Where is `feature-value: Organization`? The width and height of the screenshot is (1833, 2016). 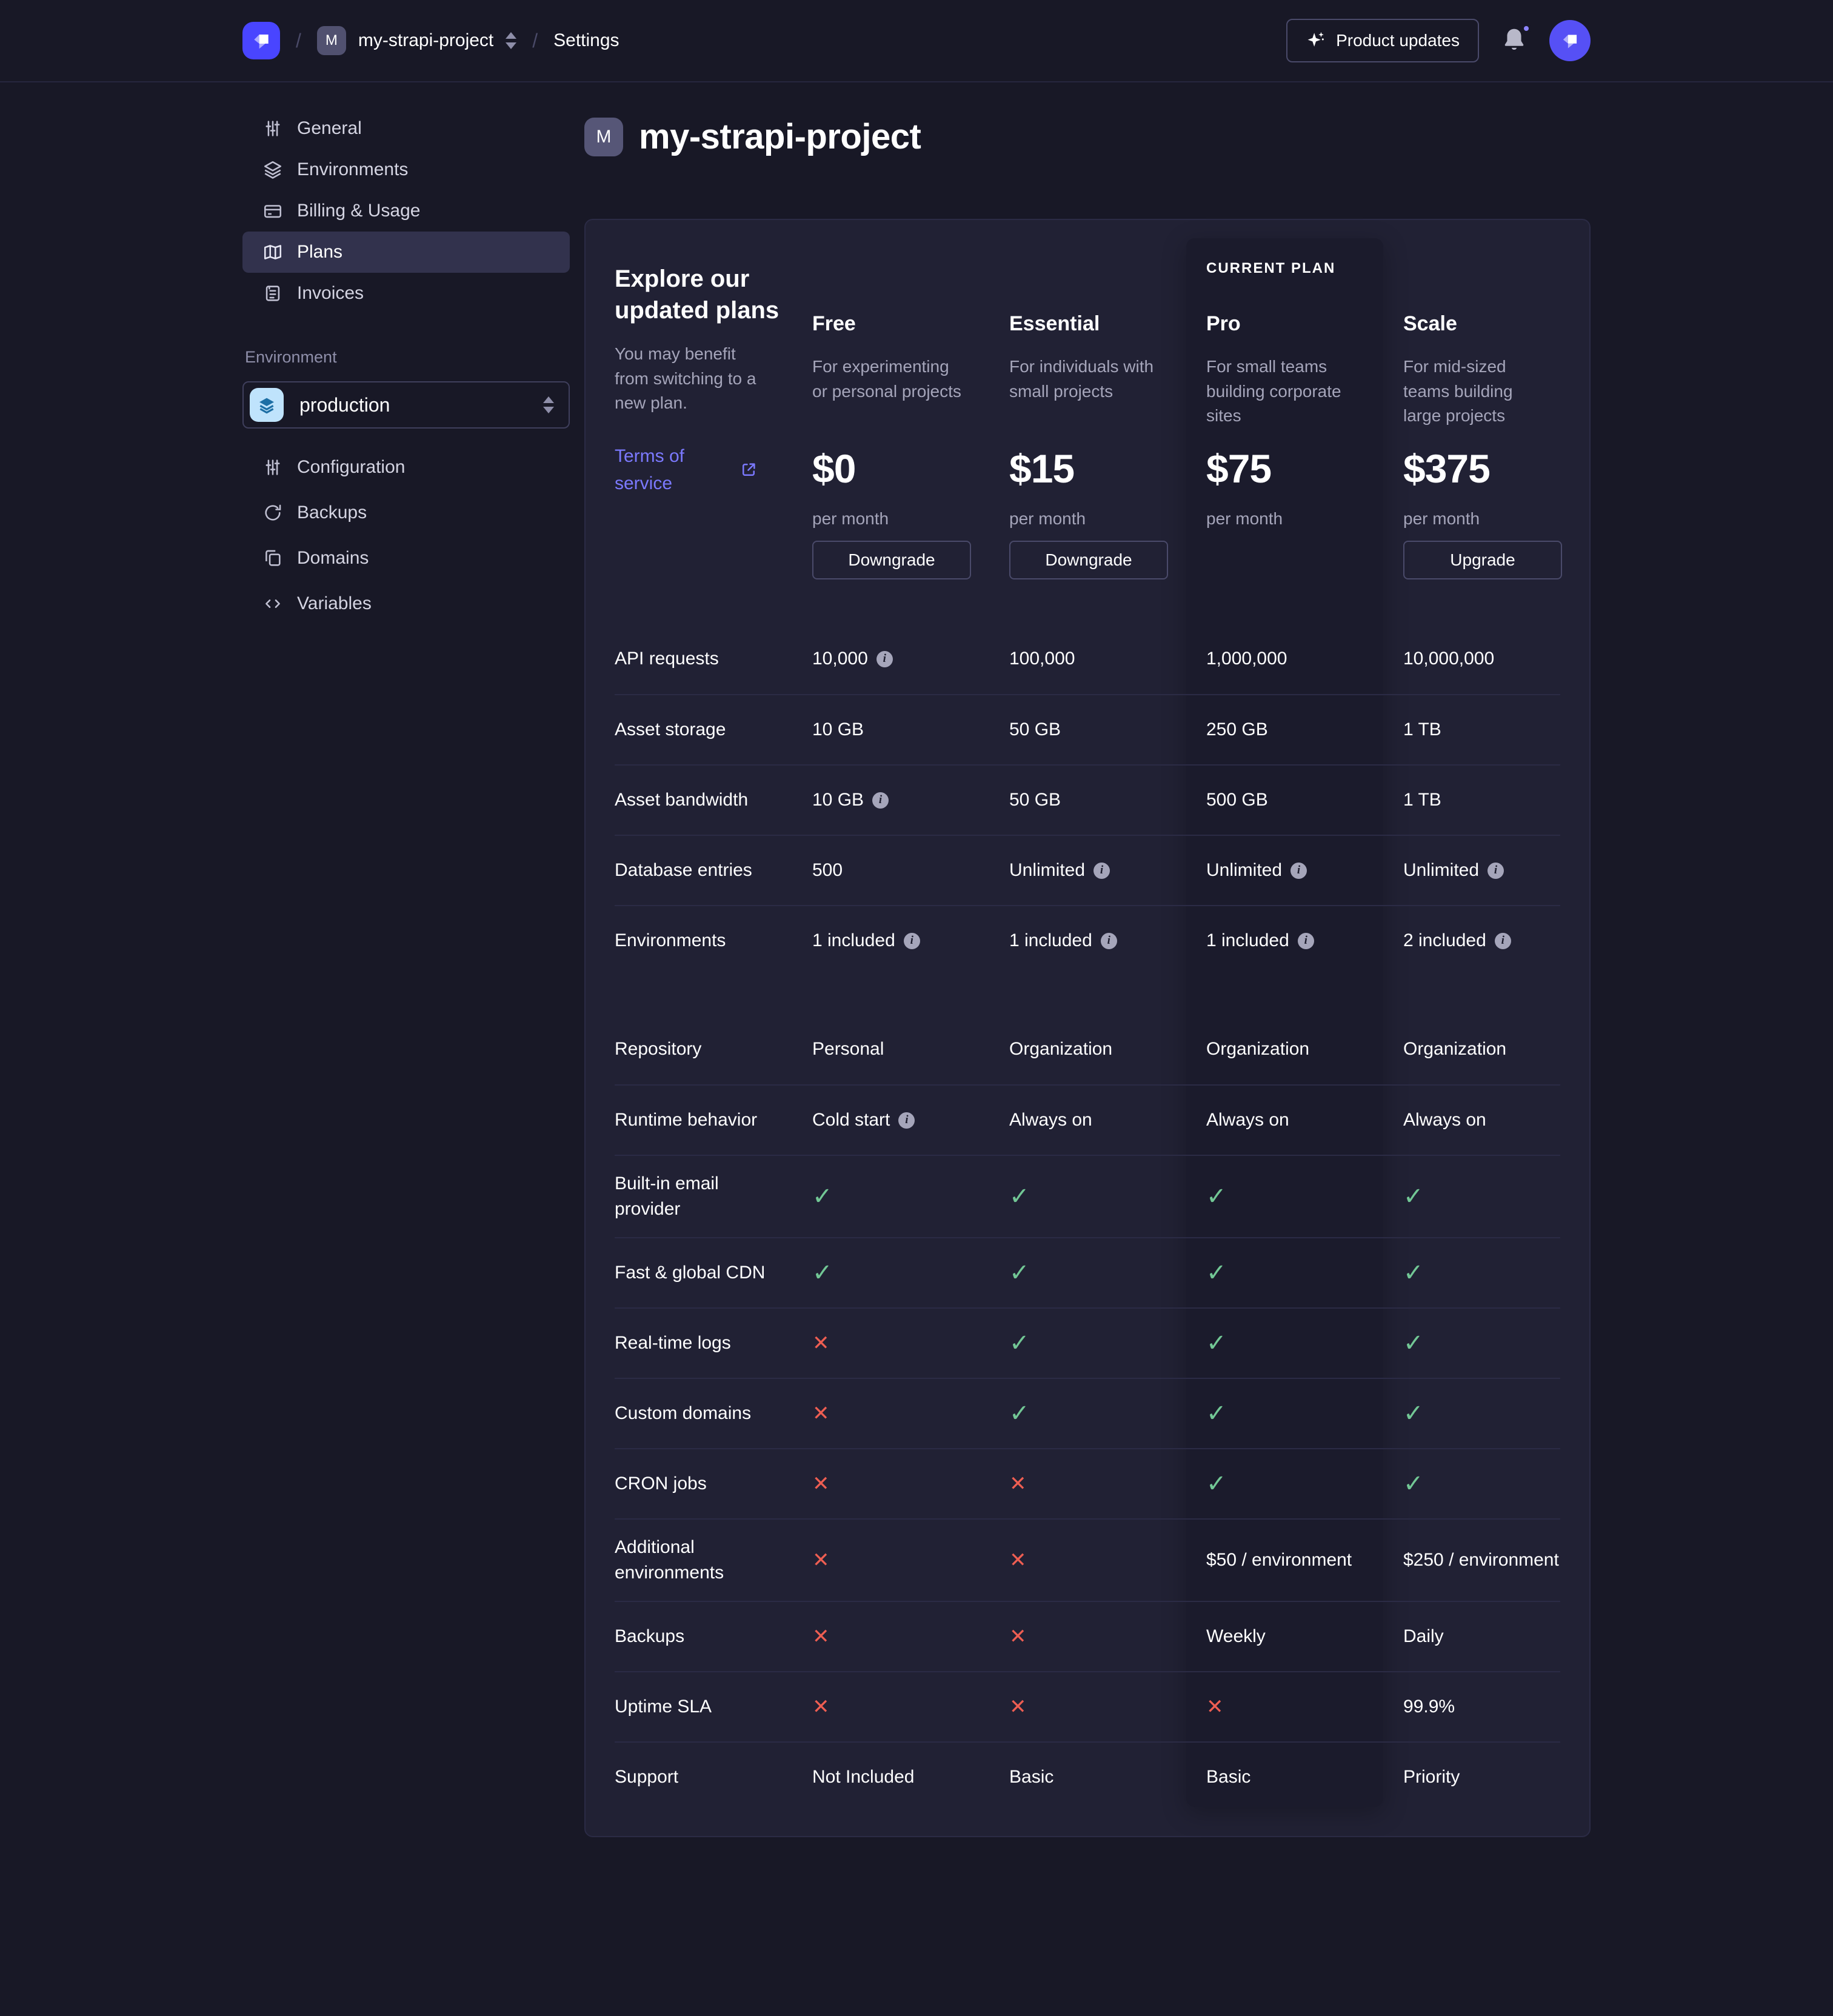
feature-value: Organization is located at coordinates (1471, 1049).